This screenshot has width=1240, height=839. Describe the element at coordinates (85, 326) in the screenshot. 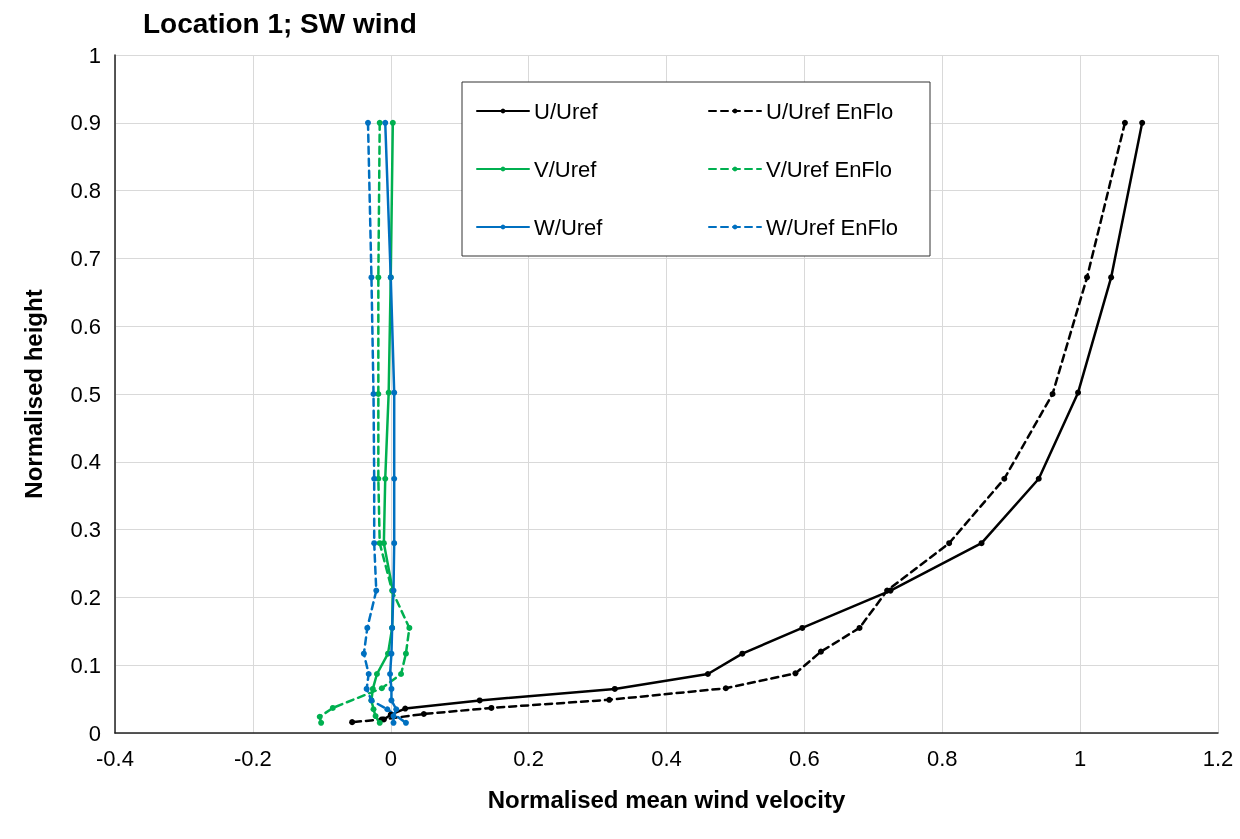

I see `y-tick-label: 0.6` at that location.